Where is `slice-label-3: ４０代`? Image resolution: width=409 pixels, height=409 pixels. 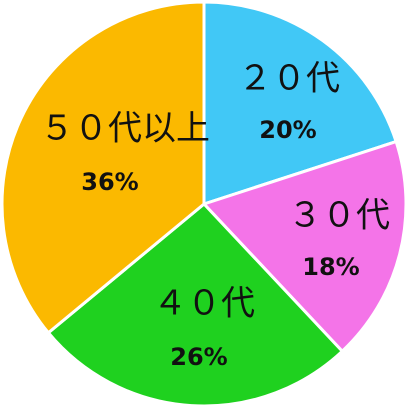
slice-label-3: ４０代 is located at coordinates (204, 304).